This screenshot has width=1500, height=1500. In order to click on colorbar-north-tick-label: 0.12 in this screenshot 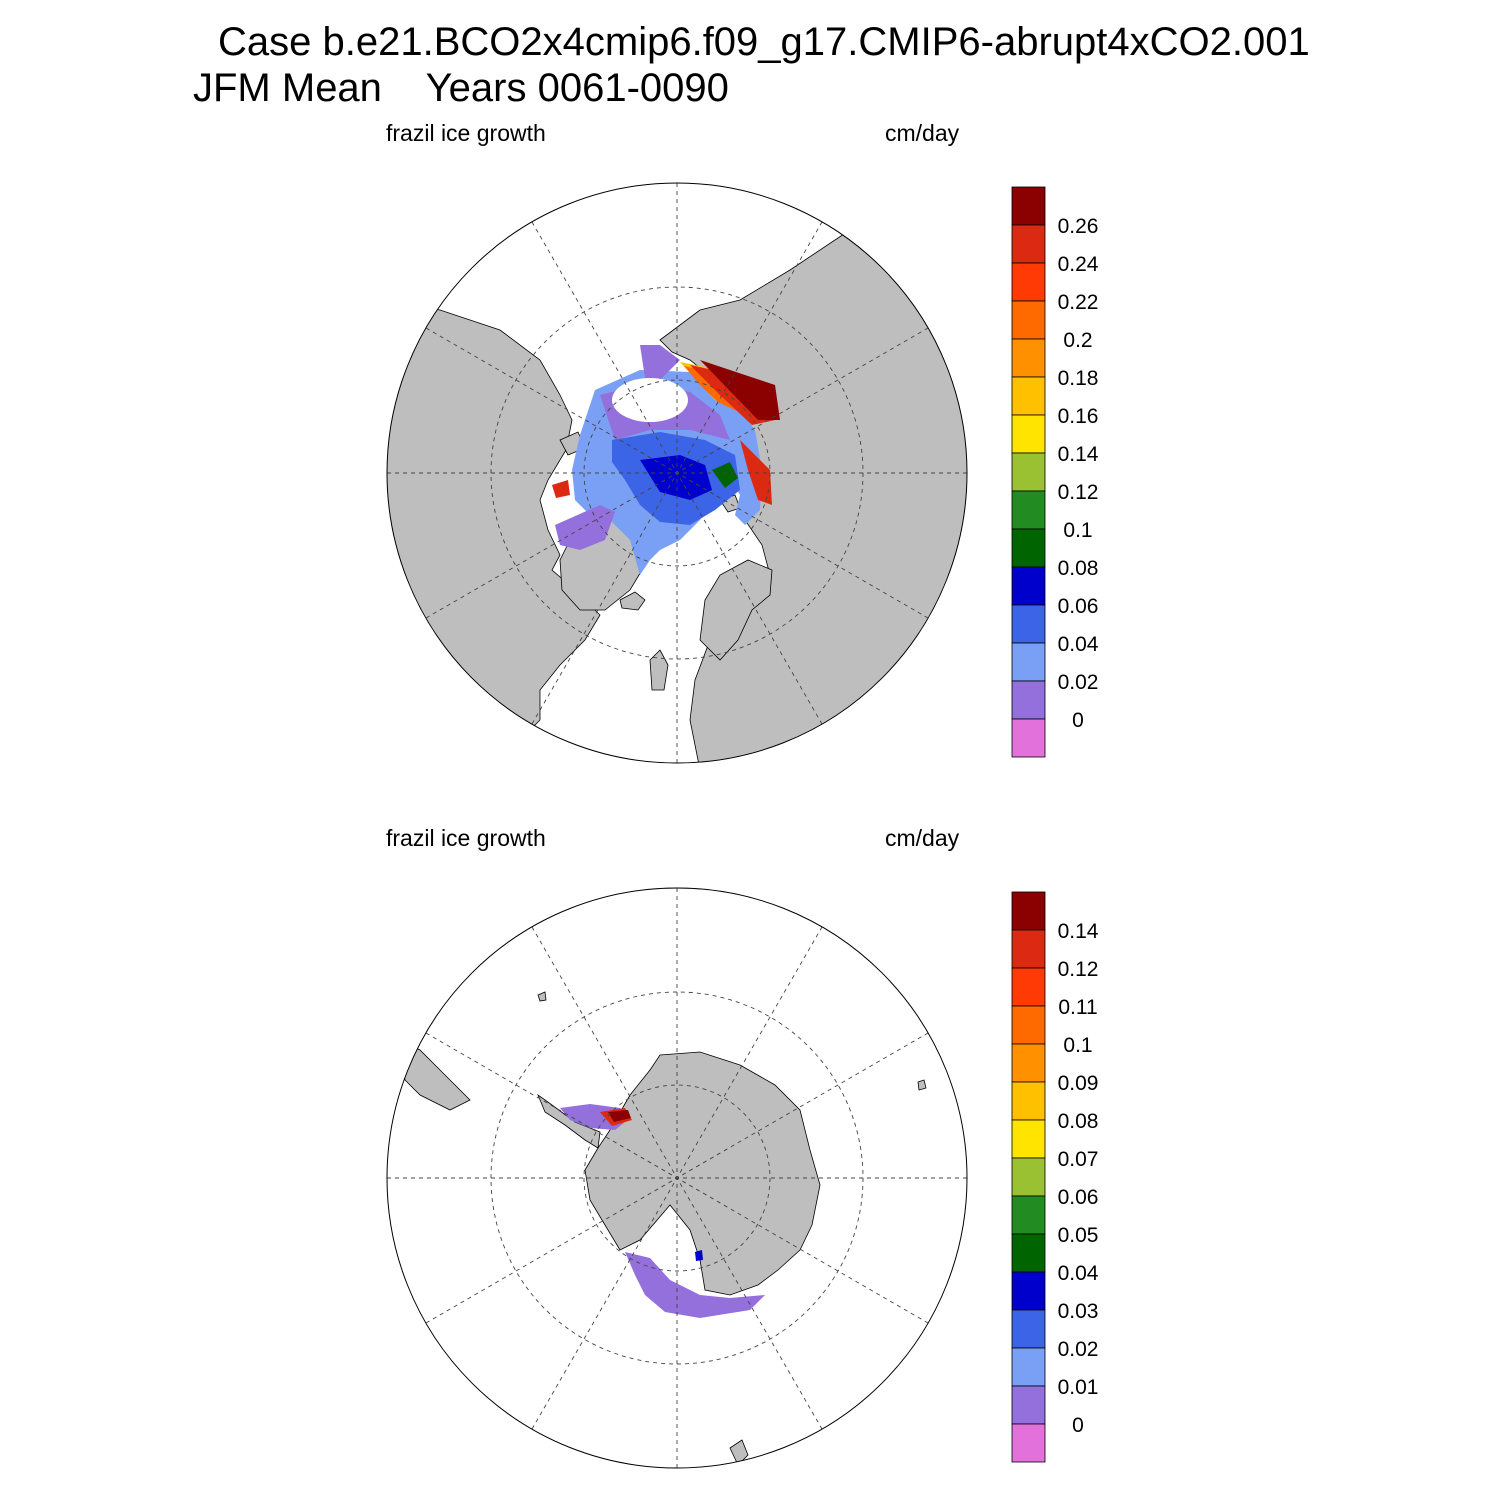, I will do `click(1078, 492)`.